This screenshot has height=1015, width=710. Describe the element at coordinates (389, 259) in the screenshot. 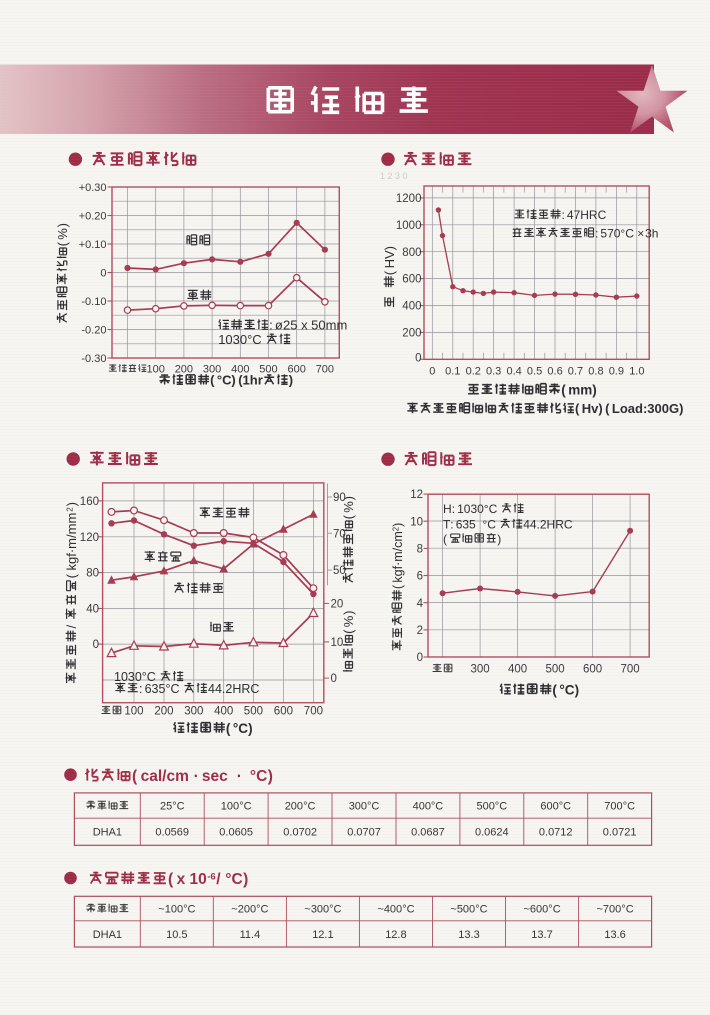

I see `svg-text: HV` at that location.